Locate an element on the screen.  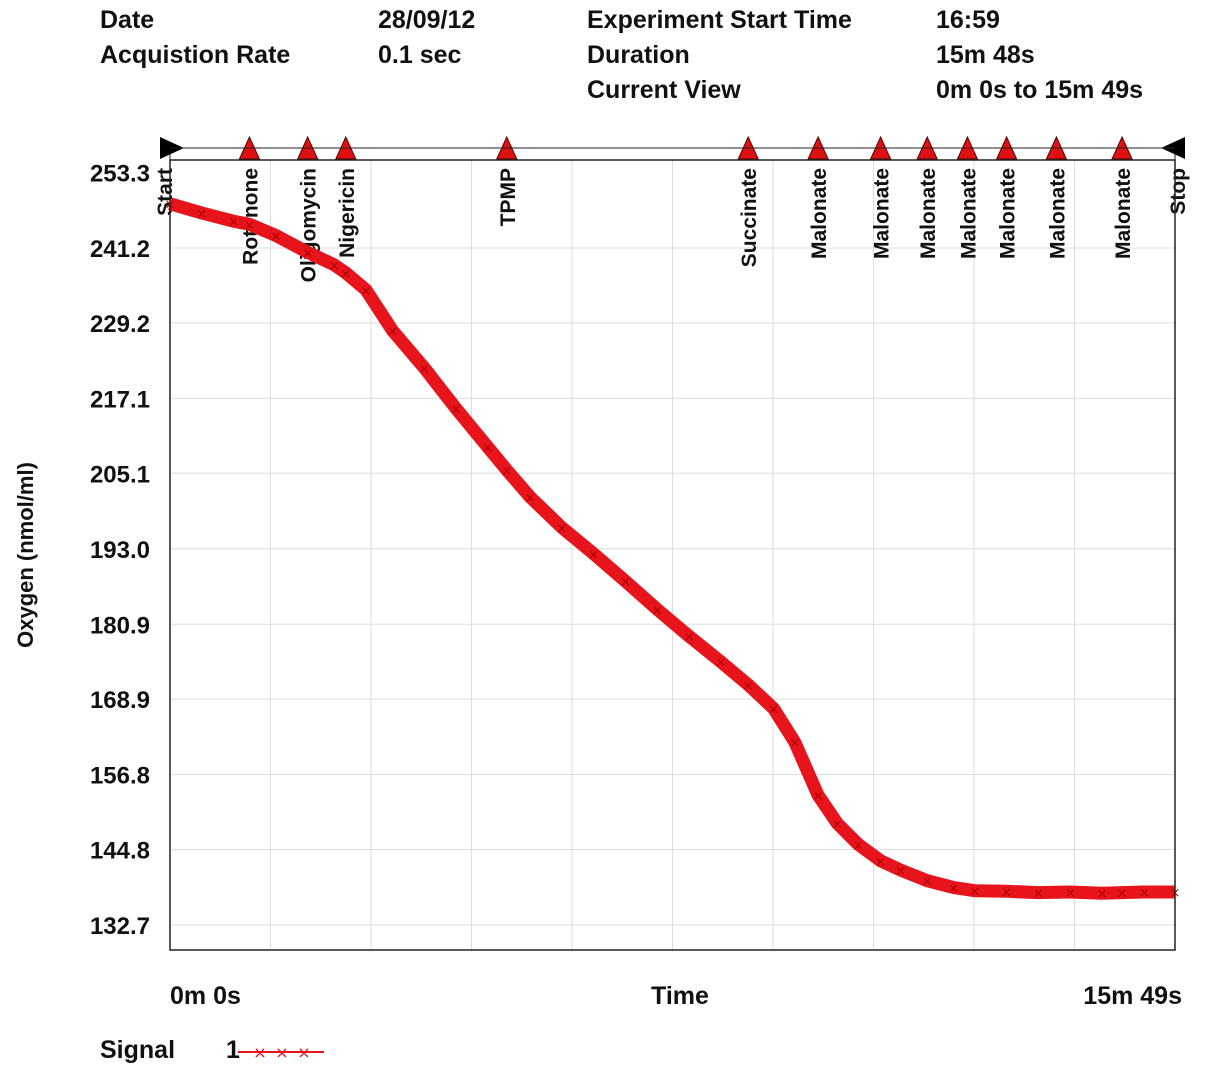
current-view-value: 0m 0s to 15m 49s is located at coordinates (1040, 90).